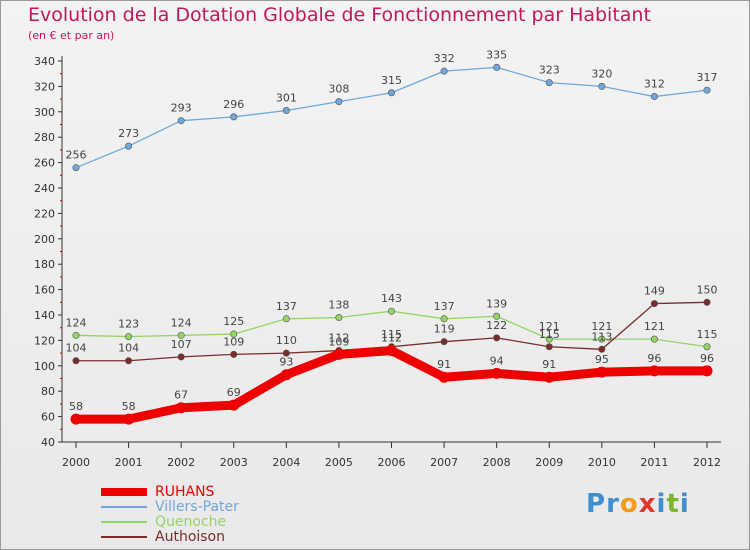  I want to click on y-tick-label: 260, so click(44, 163).